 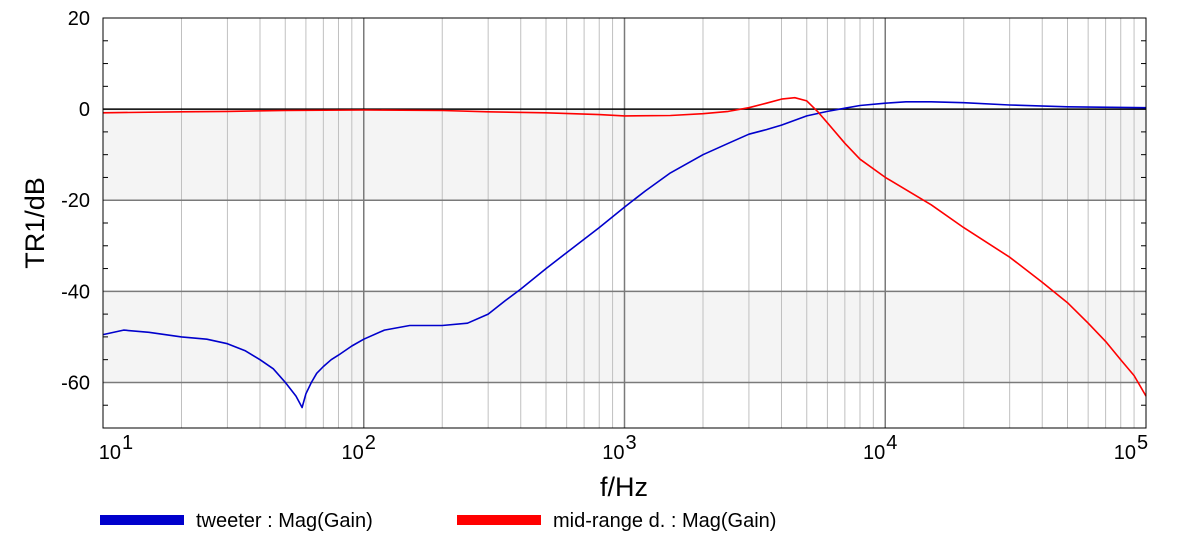 What do you see at coordinates (75, 292) in the screenshot?
I see `y-tick-label: -40` at bounding box center [75, 292].